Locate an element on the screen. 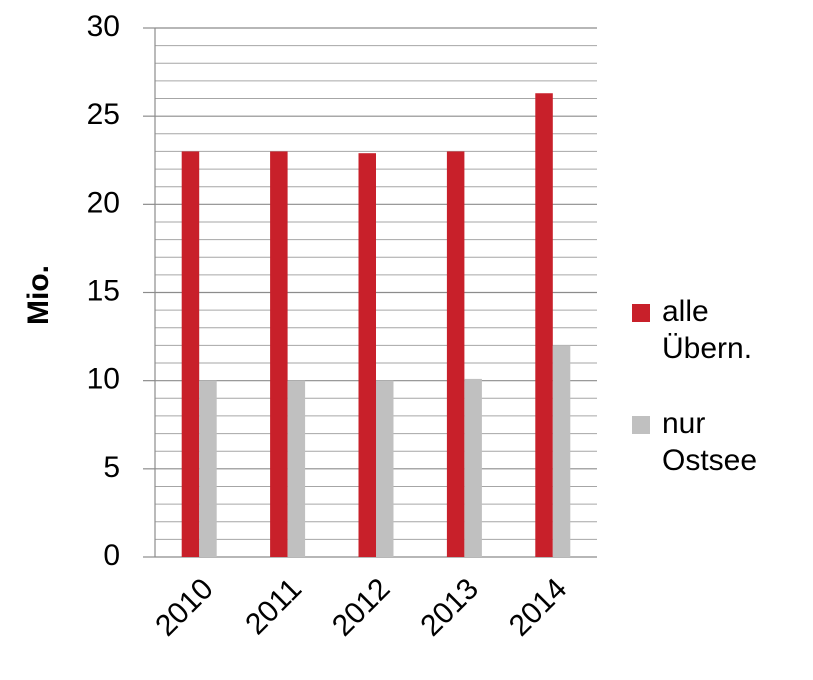  legend-label: alle Übern. is located at coordinates (707, 330).